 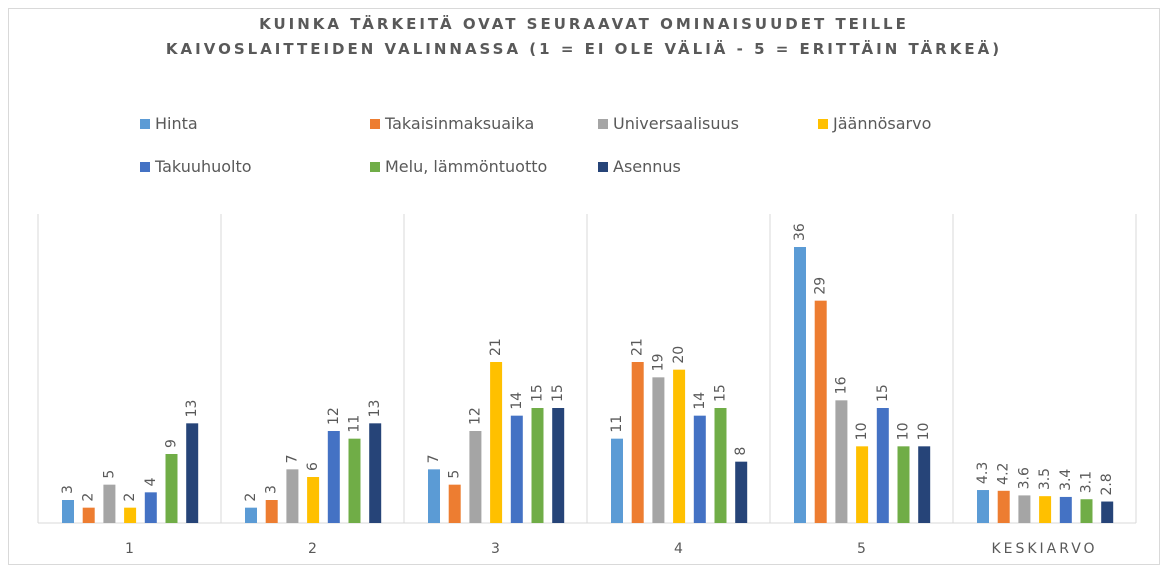 I want to click on data-label: 29, so click(x=821, y=286).